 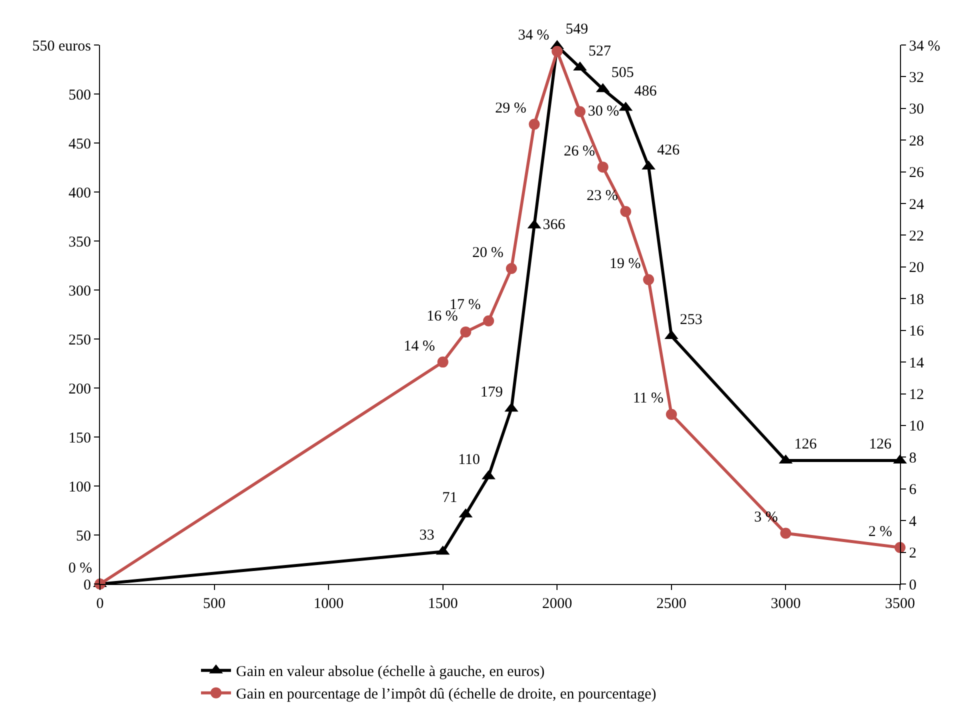 I want to click on y-tick-label: 550 euros, so click(x=62, y=46).